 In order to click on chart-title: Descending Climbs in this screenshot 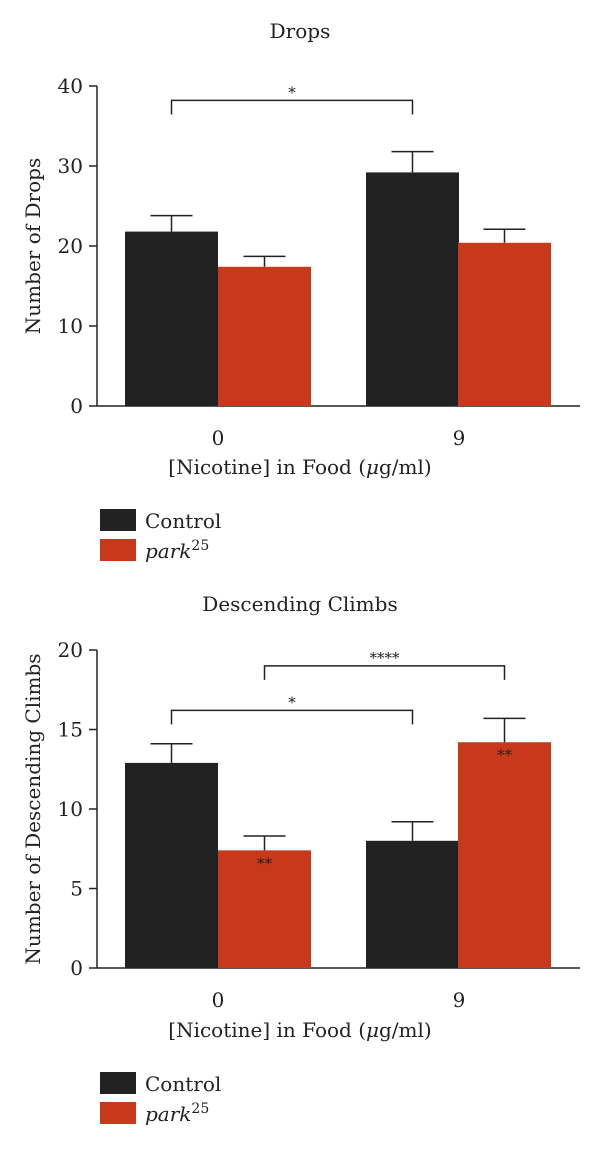, I will do `click(299, 604)`.